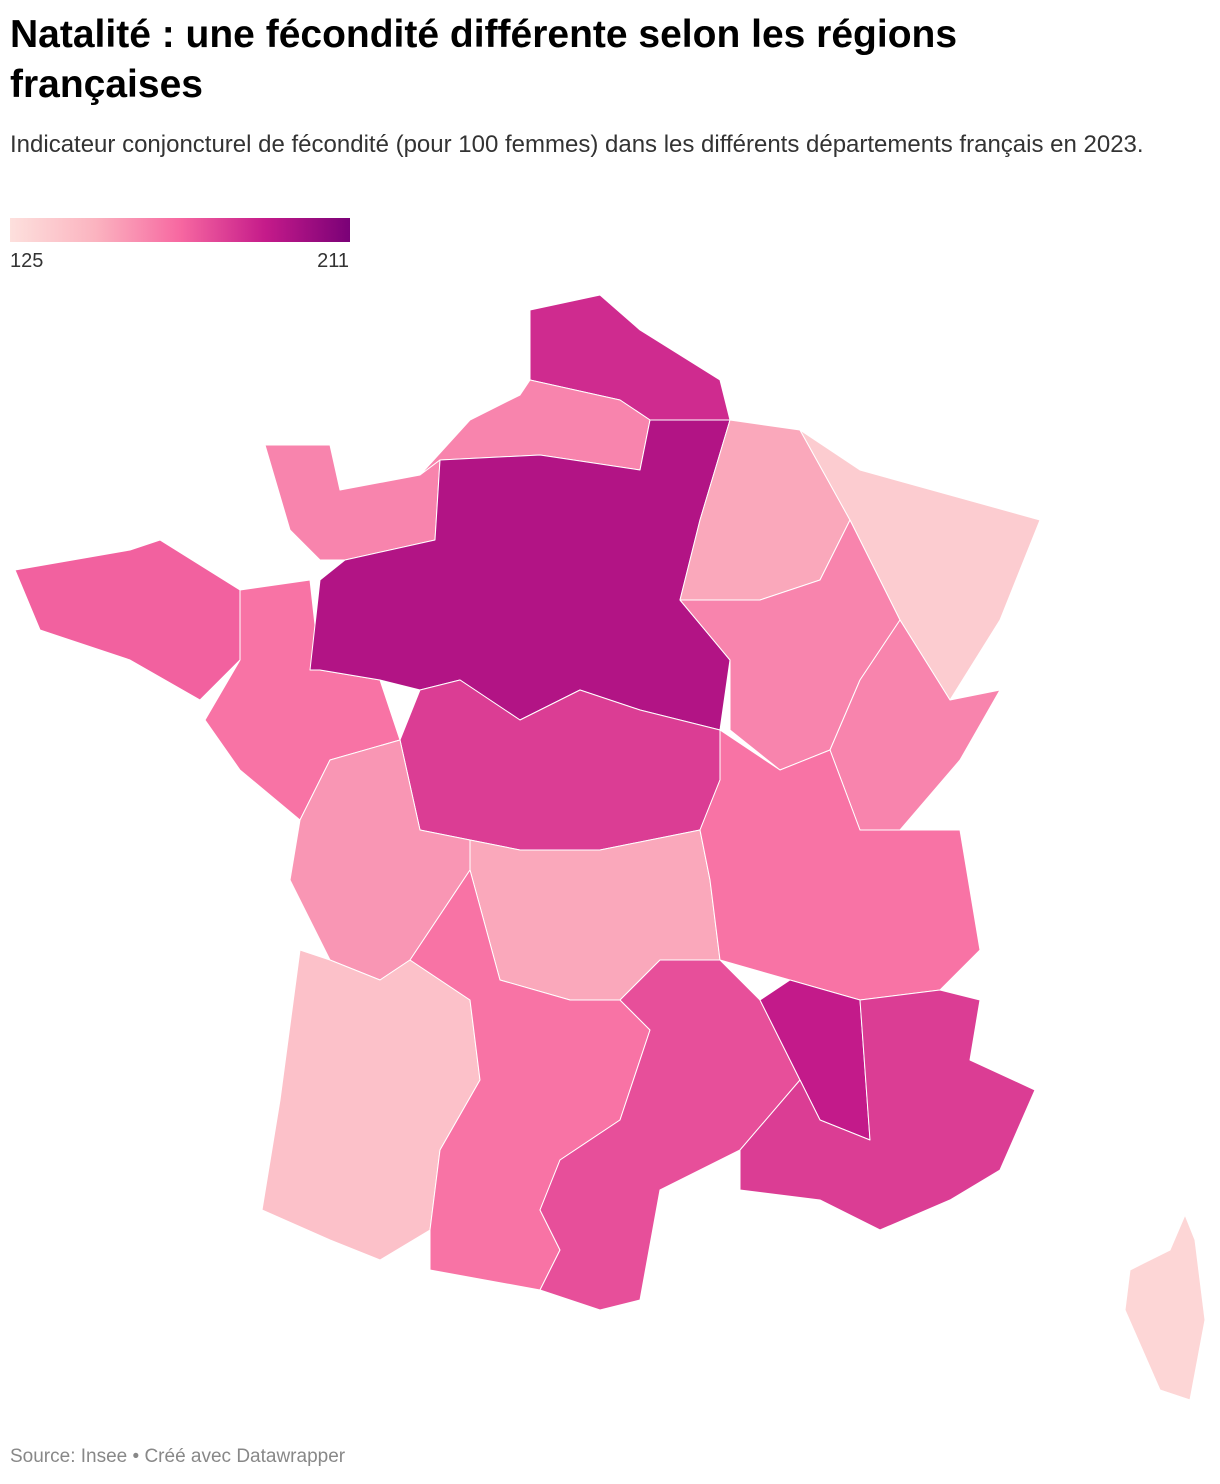 The image size is (1220, 1484). What do you see at coordinates (26, 261) in the screenshot?
I see `legend-min-label: 125` at bounding box center [26, 261].